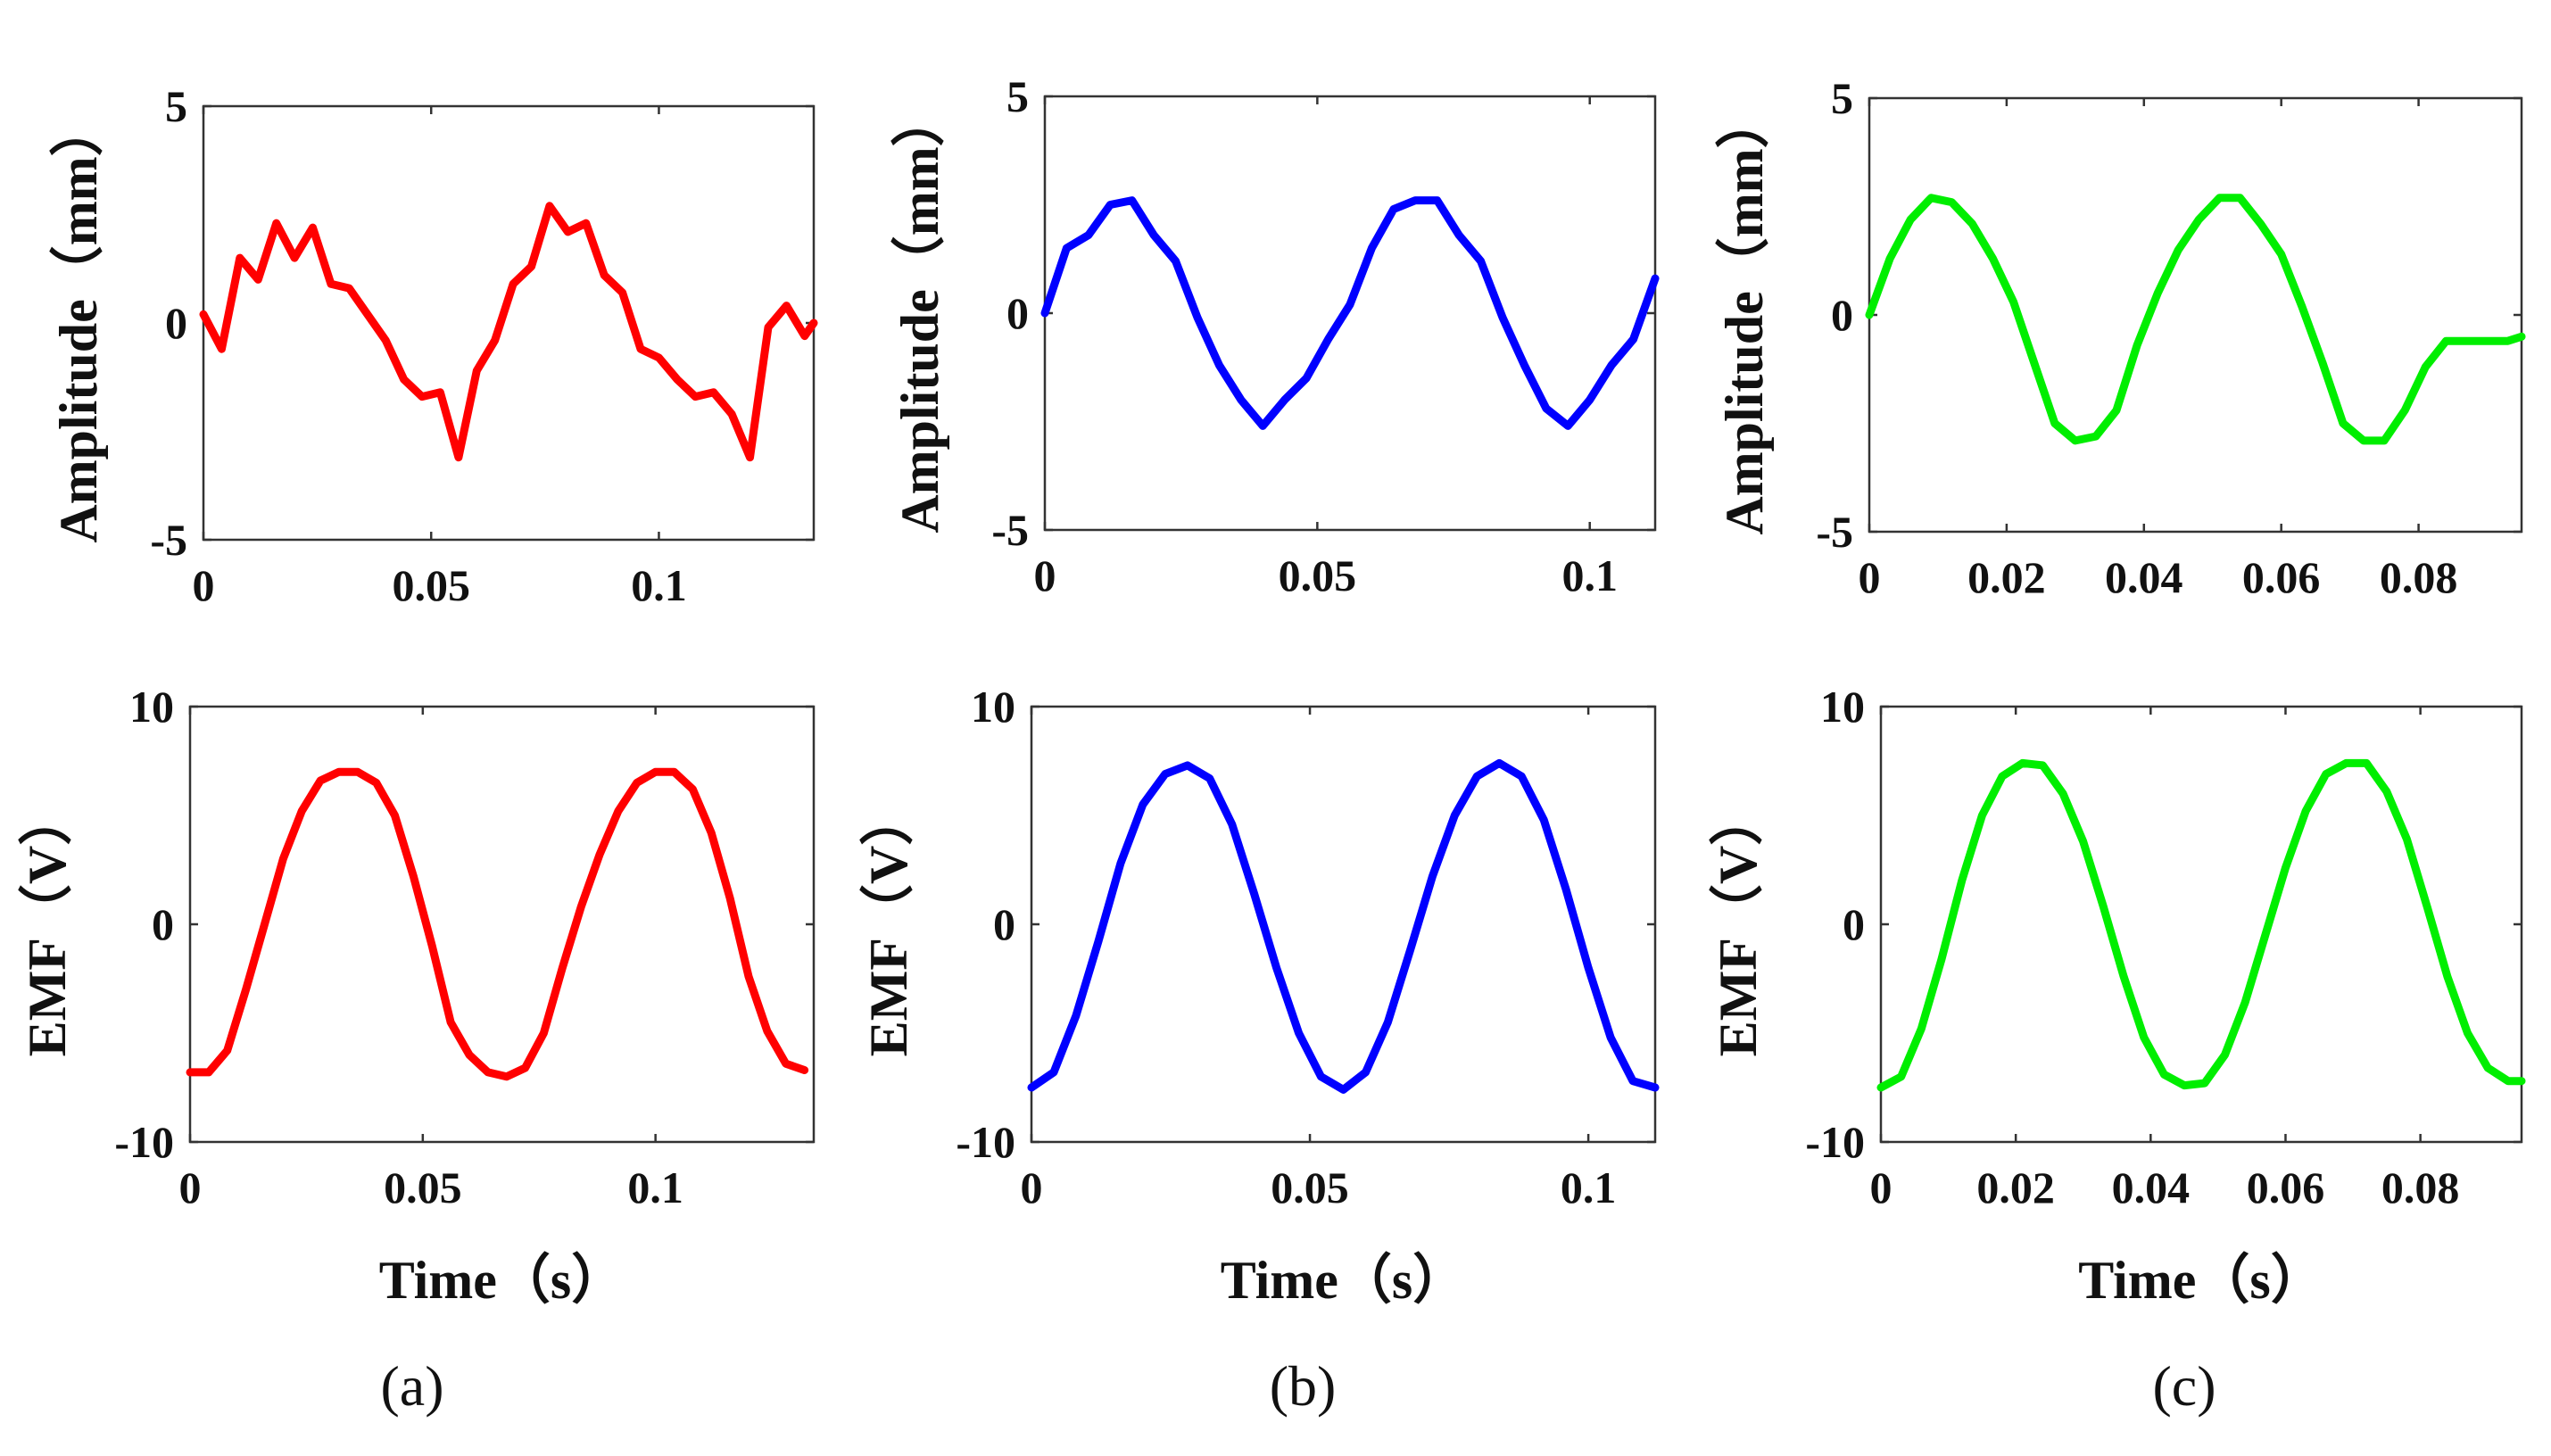 This screenshot has width=2551, height=1456. Describe the element at coordinates (411, 1386) in the screenshot. I see `panel-label: (a)` at that location.